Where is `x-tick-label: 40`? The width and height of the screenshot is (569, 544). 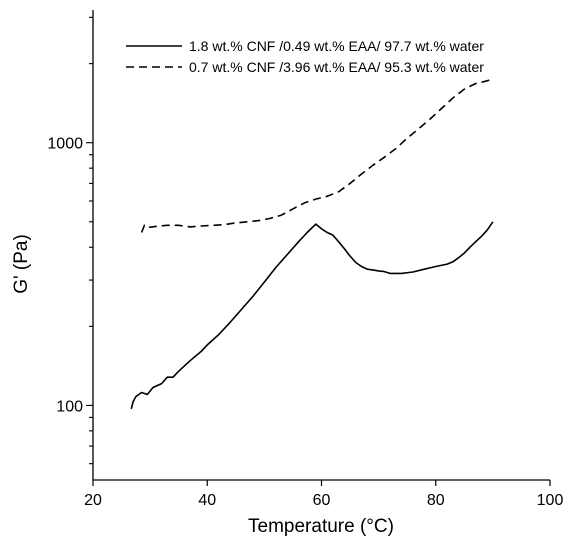
x-tick-label: 40 is located at coordinates (207, 500).